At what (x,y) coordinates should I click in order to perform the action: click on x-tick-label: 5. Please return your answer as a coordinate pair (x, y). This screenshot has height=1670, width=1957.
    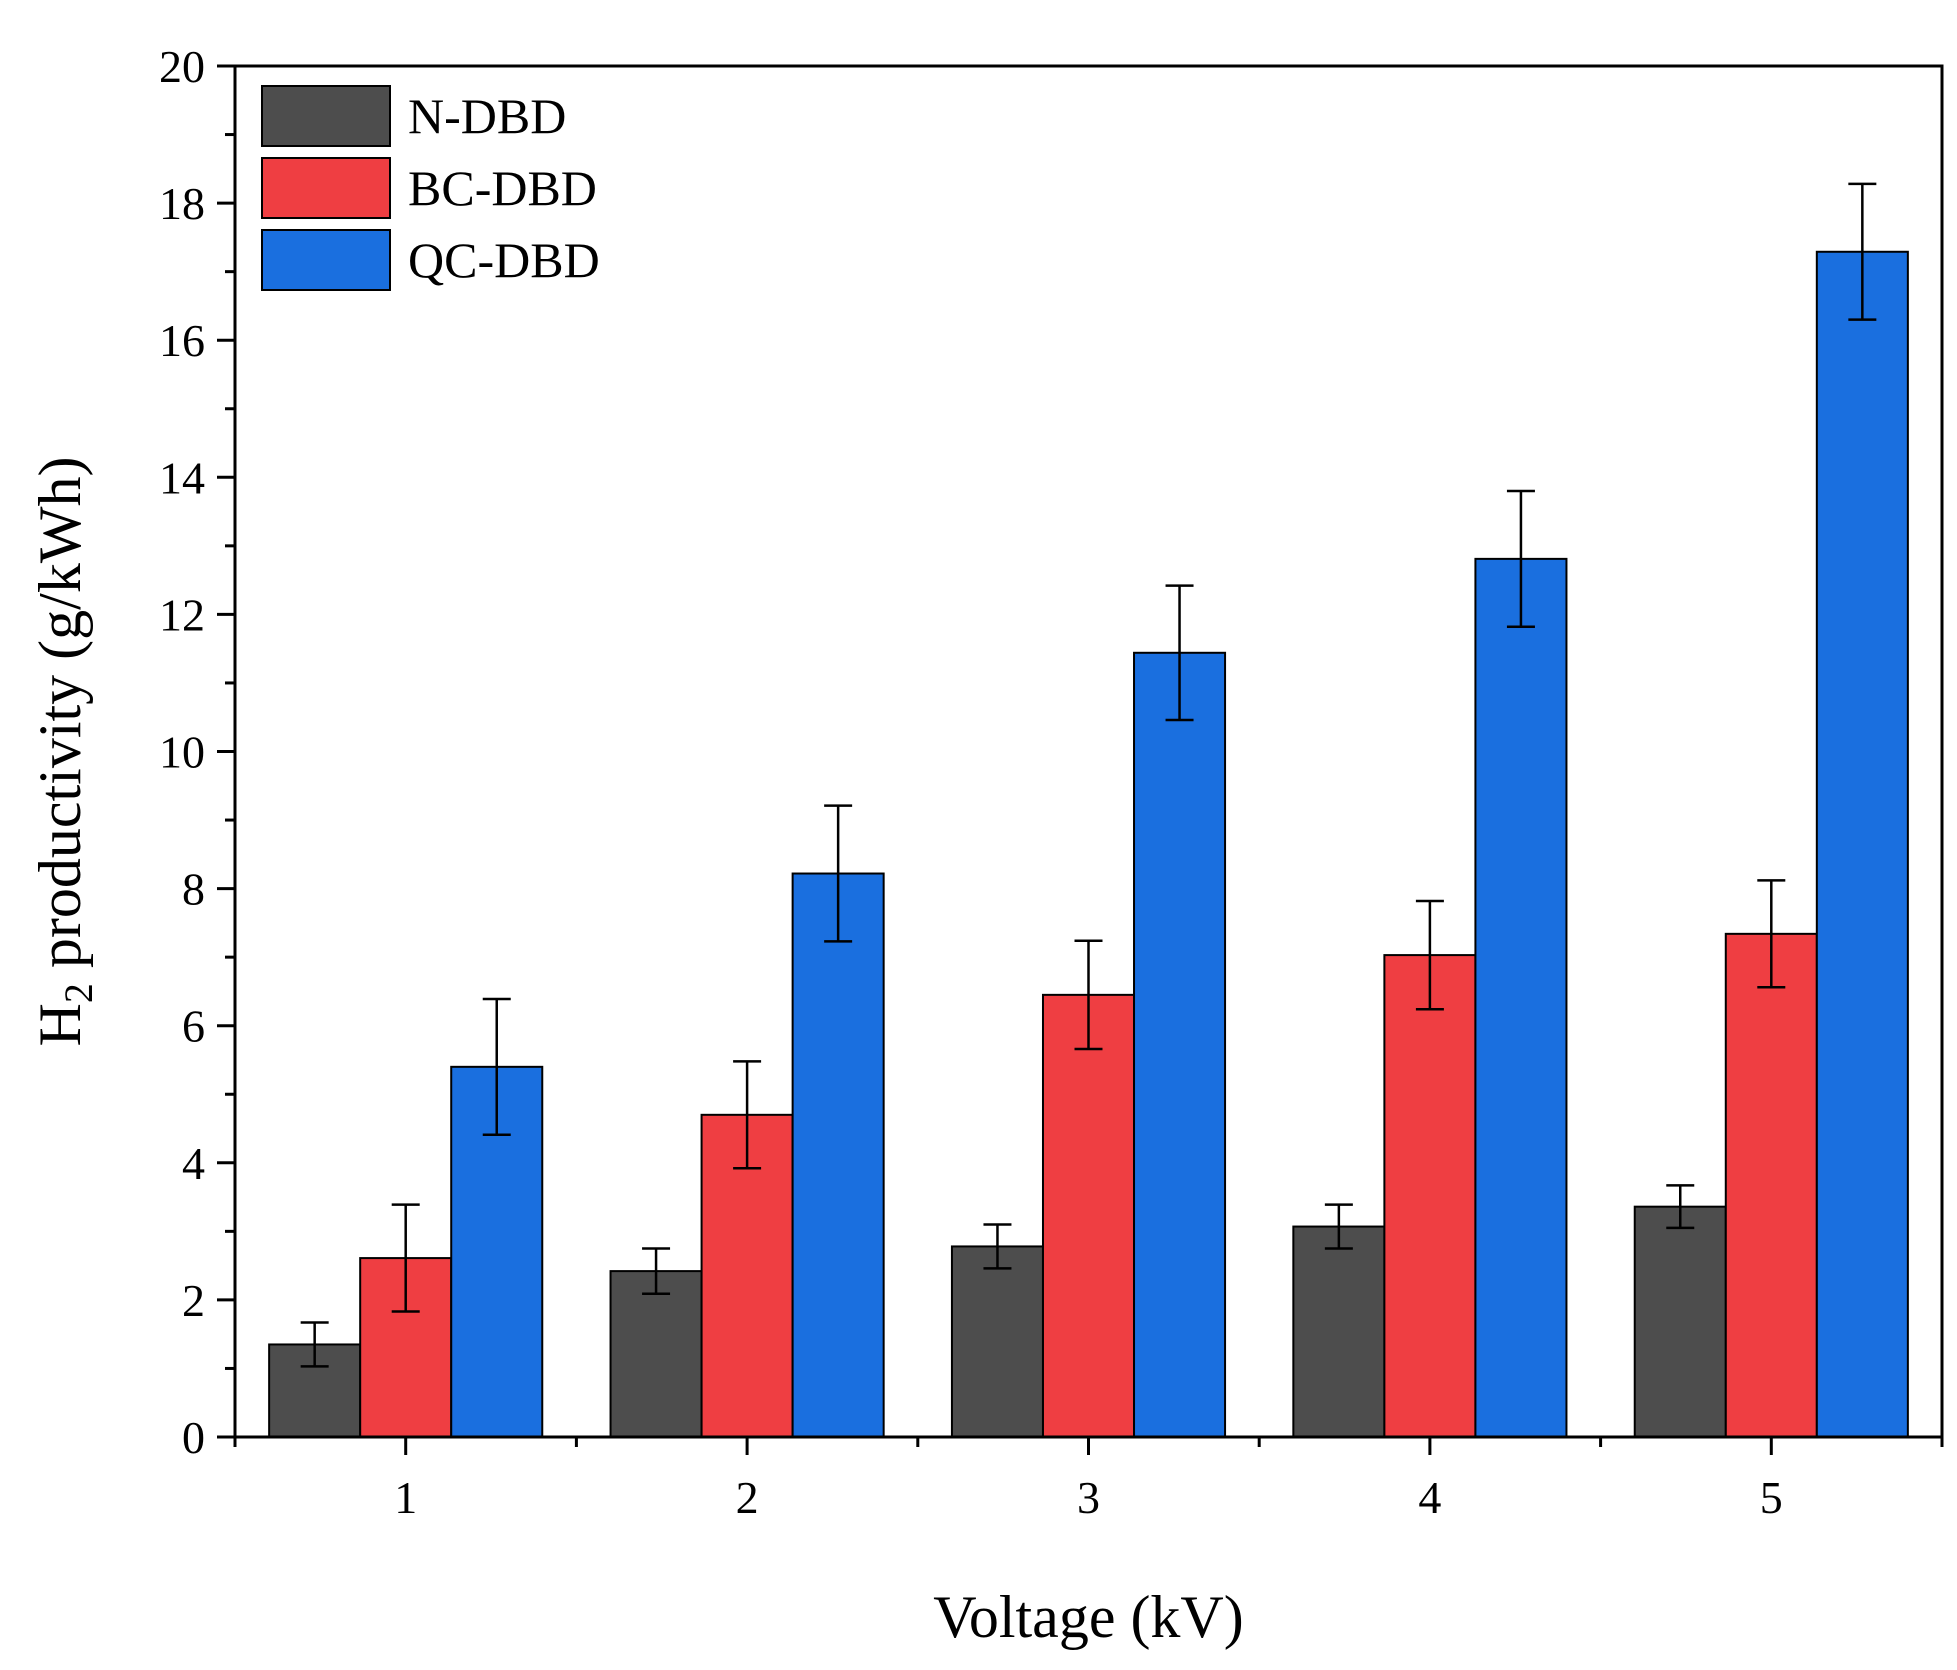
    Looking at the image, I should click on (1771, 1497).